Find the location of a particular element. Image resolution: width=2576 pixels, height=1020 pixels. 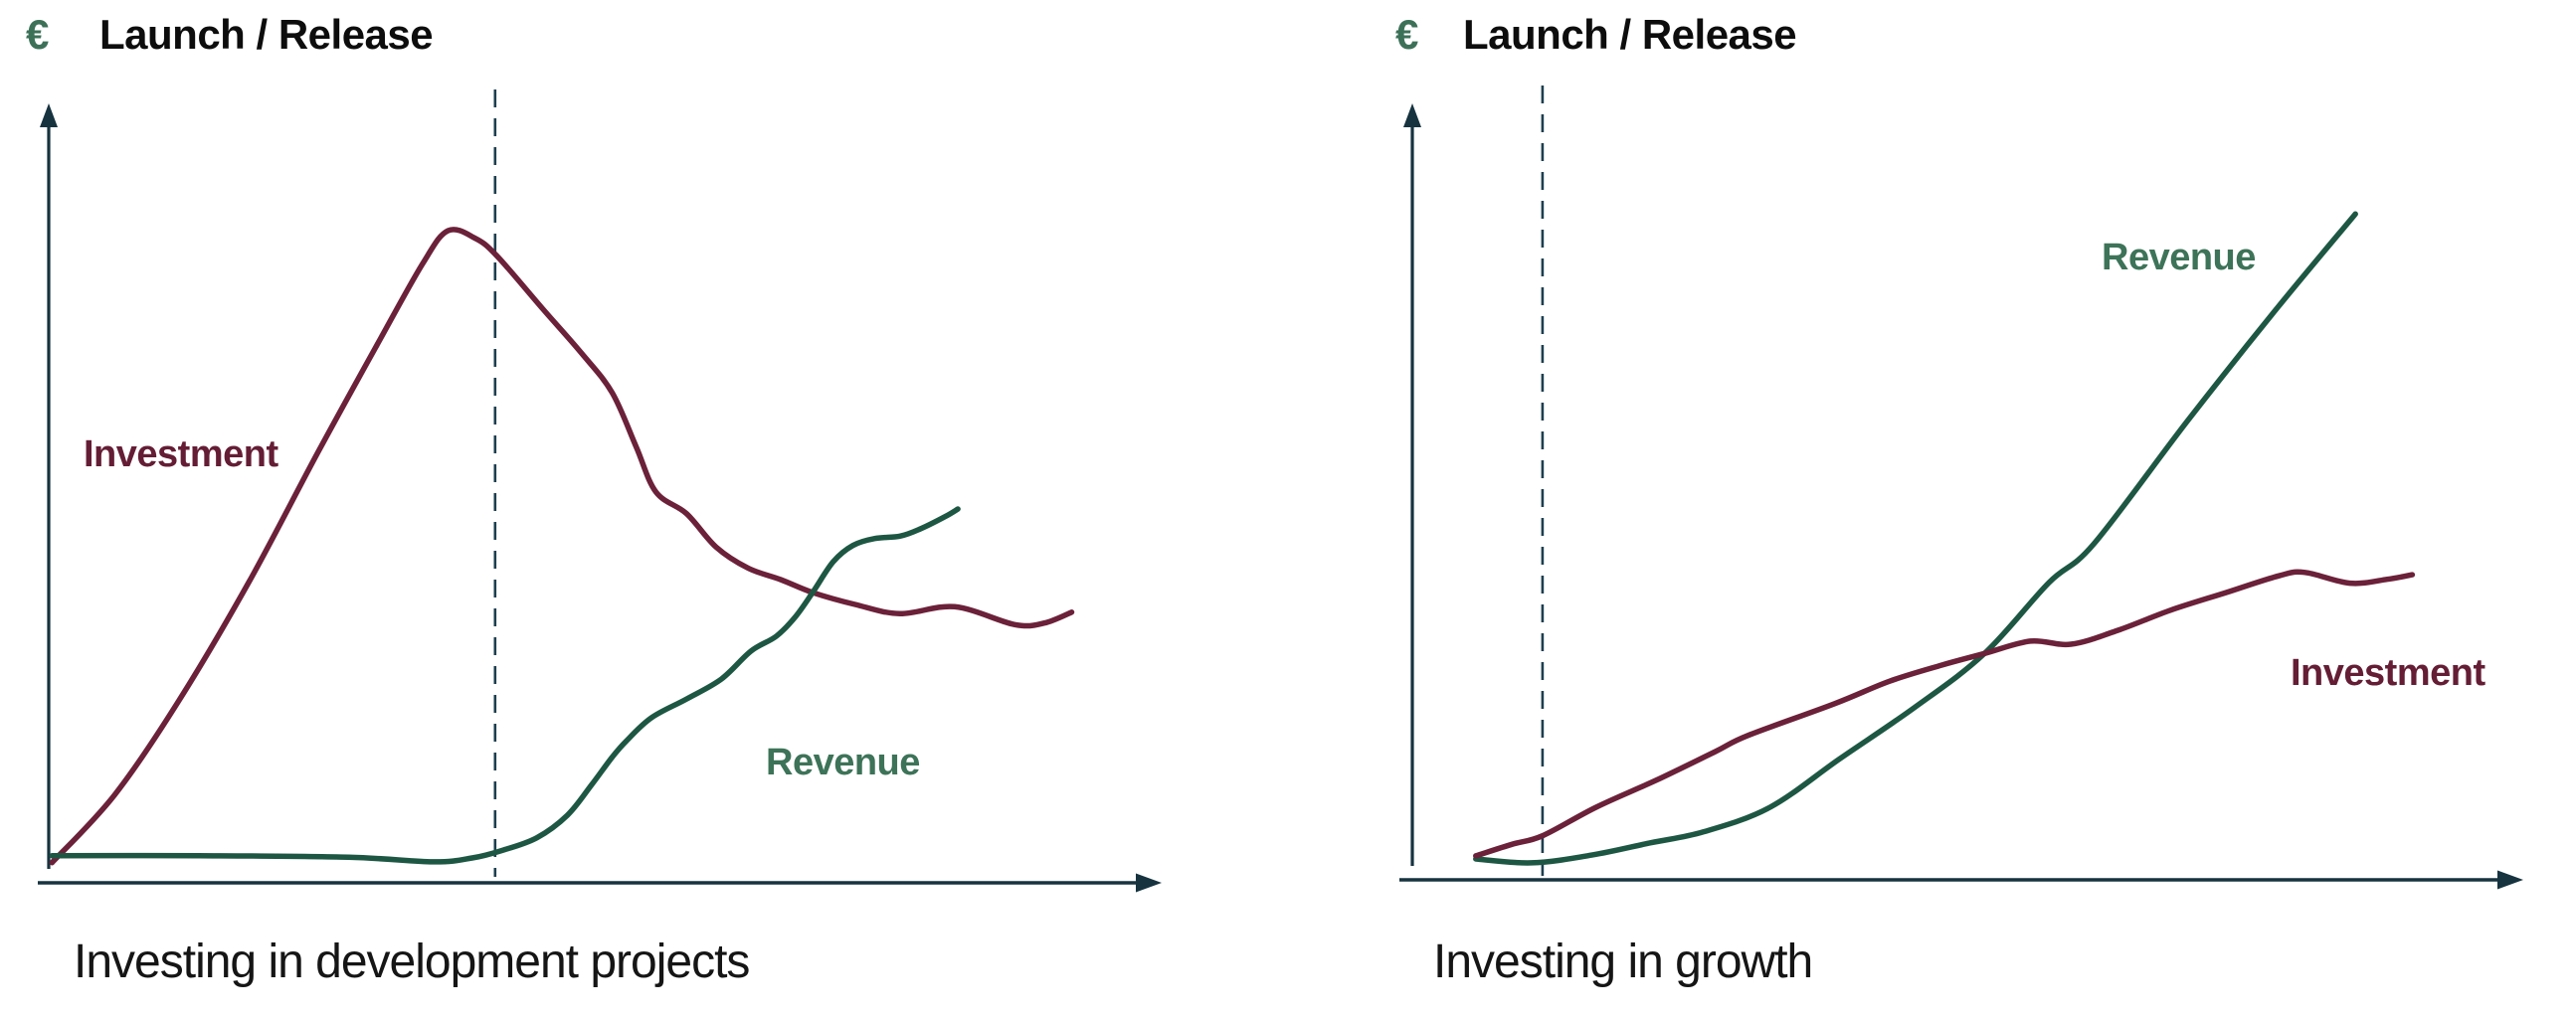

chart-caption: Investing in growth is located at coordinates (1623, 961).